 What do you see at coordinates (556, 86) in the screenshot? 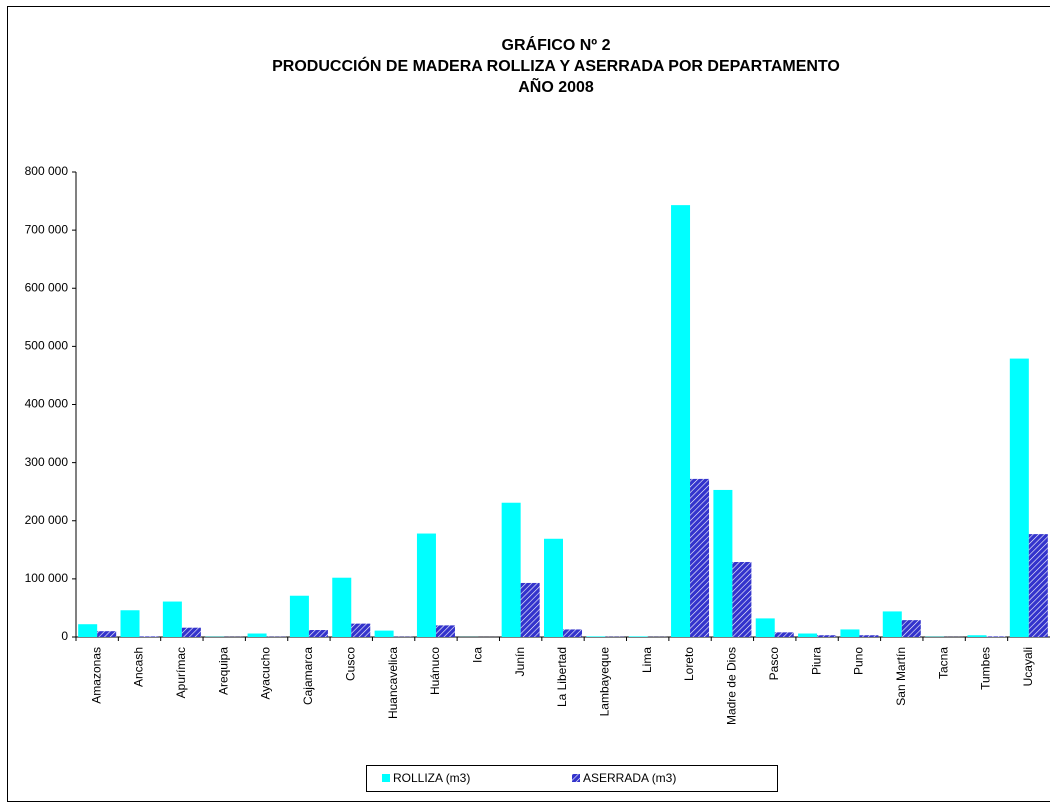
I see `chart-title: AÑO 2008` at bounding box center [556, 86].